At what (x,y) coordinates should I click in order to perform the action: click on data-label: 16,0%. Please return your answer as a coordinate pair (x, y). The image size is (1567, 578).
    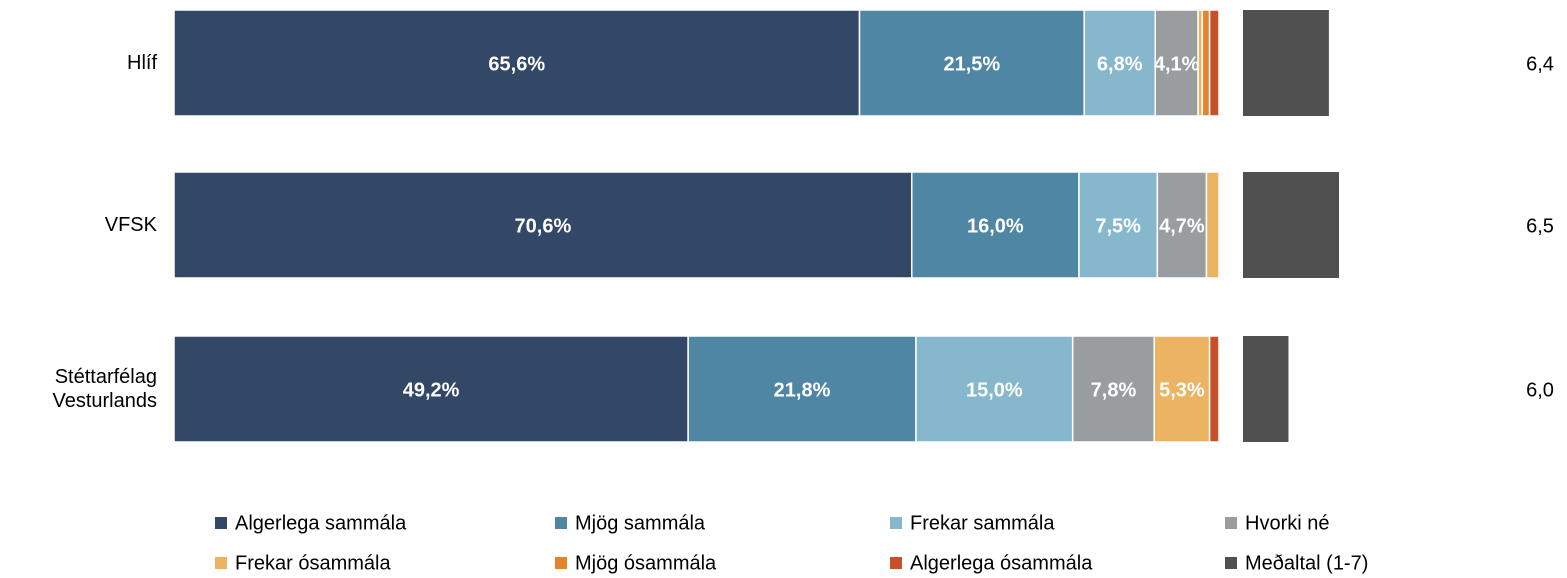
    Looking at the image, I should click on (995, 226).